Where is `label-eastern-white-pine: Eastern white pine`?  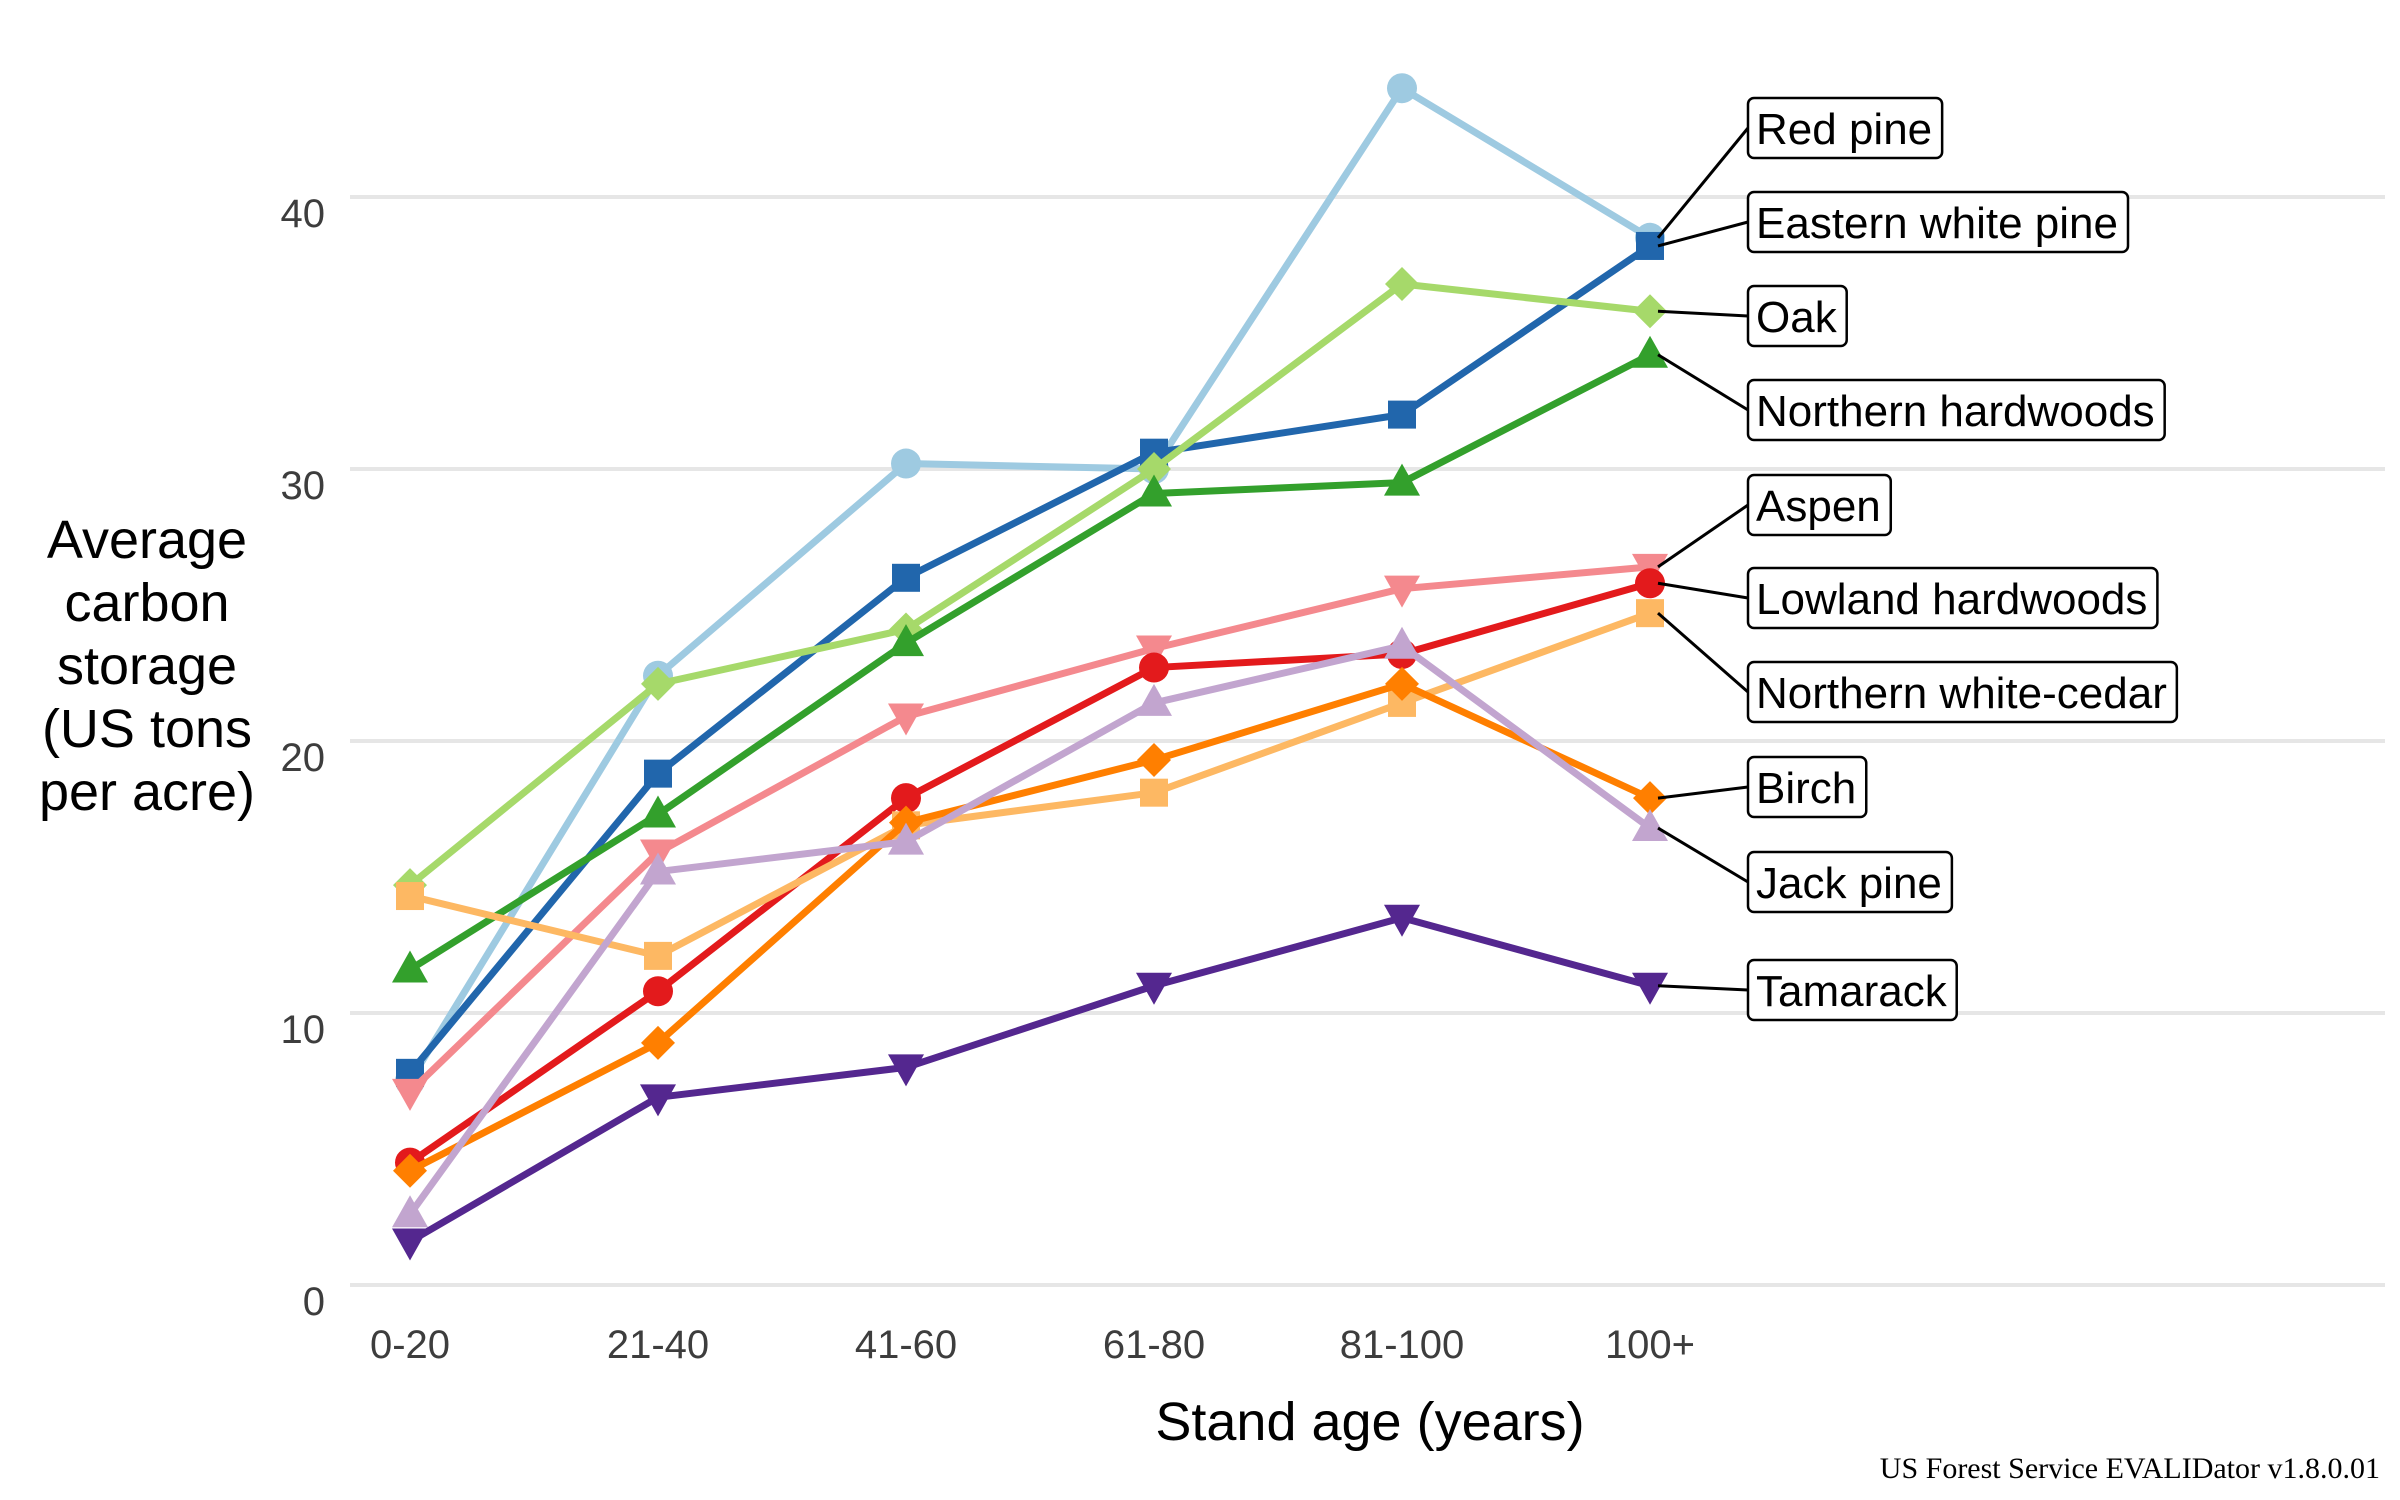
label-eastern-white-pine: Eastern white pine is located at coordinates (1893, 222).